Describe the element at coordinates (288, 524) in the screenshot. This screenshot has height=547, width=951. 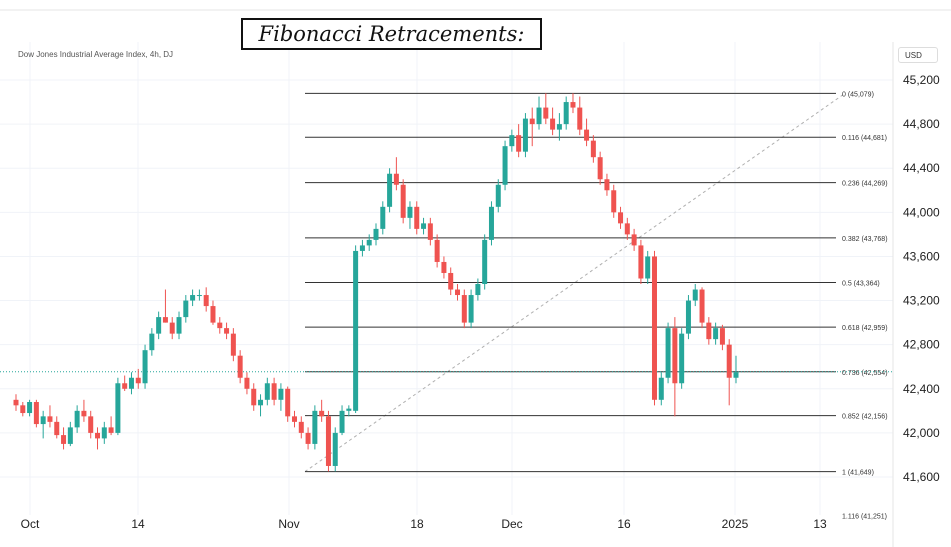
I see `time-tick-label: Nov` at that location.